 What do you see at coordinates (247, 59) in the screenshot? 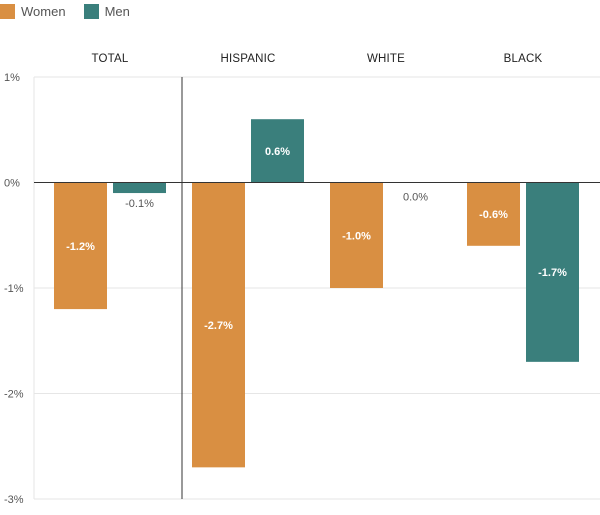
I see `category-label: HISPANIC` at bounding box center [247, 59].